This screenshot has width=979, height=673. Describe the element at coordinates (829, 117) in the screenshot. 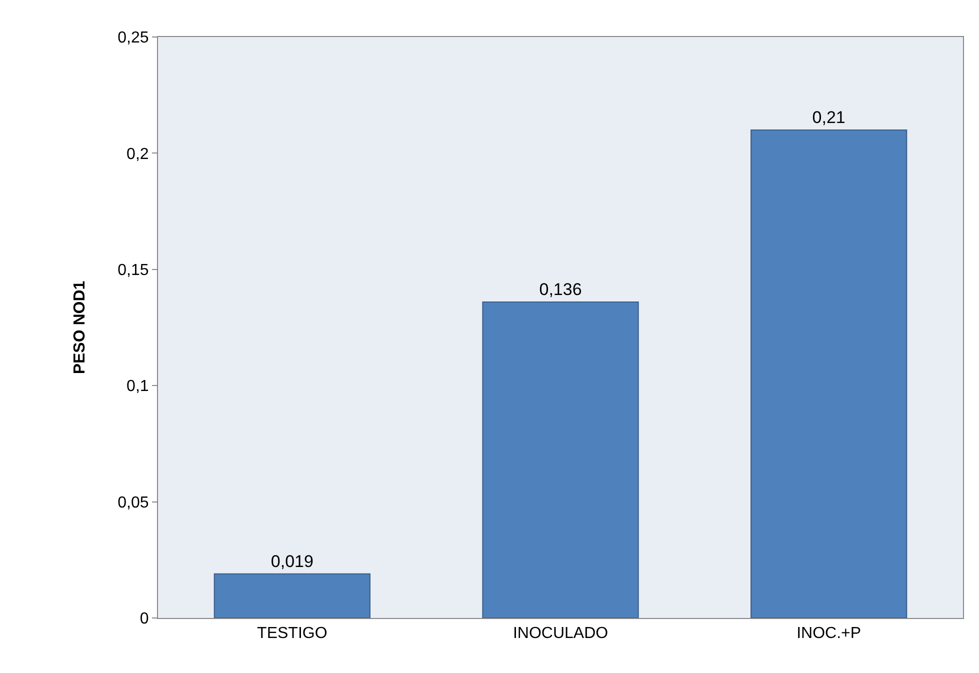

I see `data-label: 0,21` at that location.